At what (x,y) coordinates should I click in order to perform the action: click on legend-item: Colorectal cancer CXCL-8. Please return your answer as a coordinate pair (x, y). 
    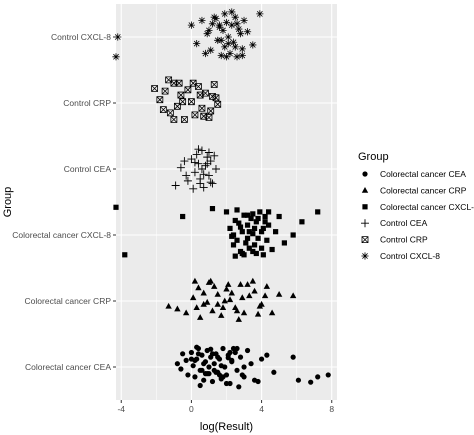
    Looking at the image, I should click on (416, 206).